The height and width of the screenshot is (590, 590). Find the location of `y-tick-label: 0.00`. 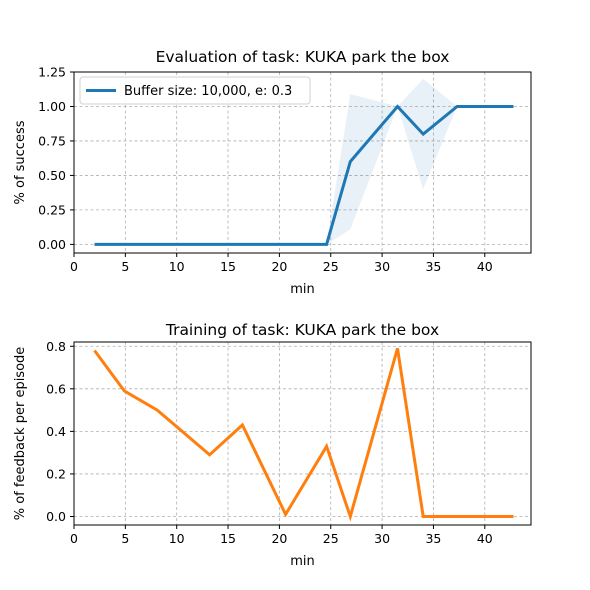

y-tick-label: 0.00 is located at coordinates (52, 244).